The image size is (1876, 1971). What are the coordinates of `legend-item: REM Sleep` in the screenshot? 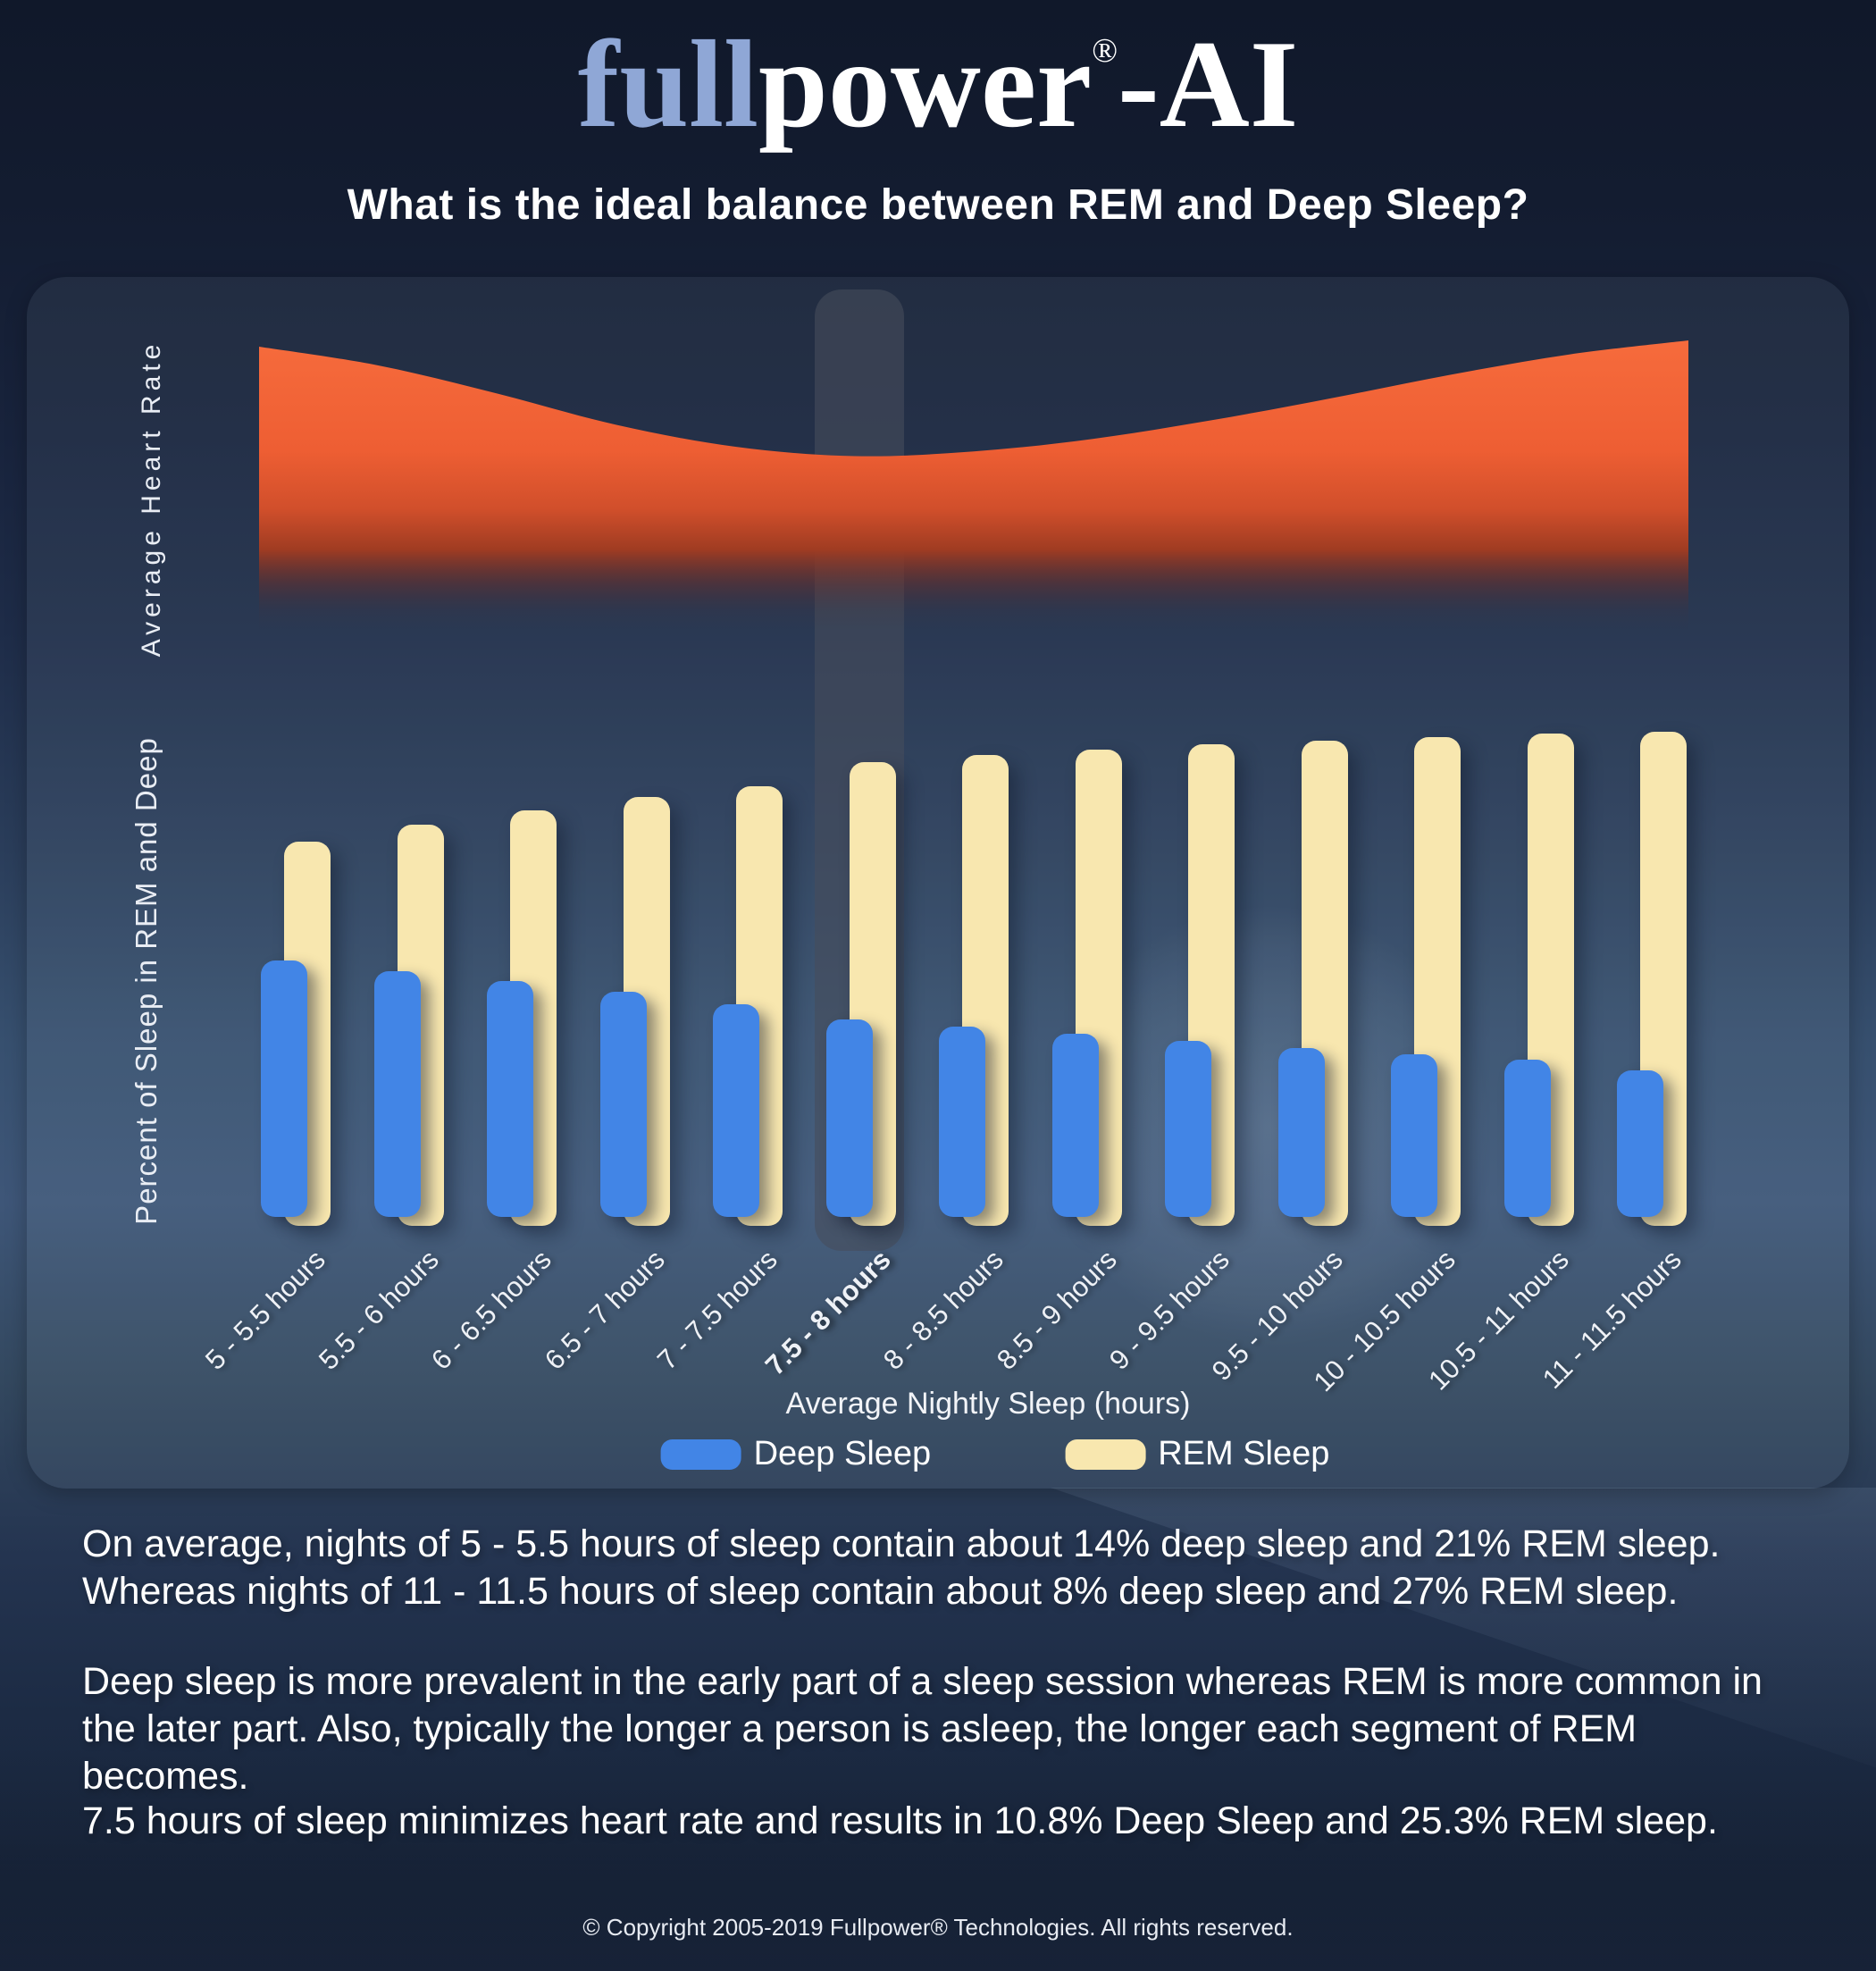 It's located at (1197, 1454).